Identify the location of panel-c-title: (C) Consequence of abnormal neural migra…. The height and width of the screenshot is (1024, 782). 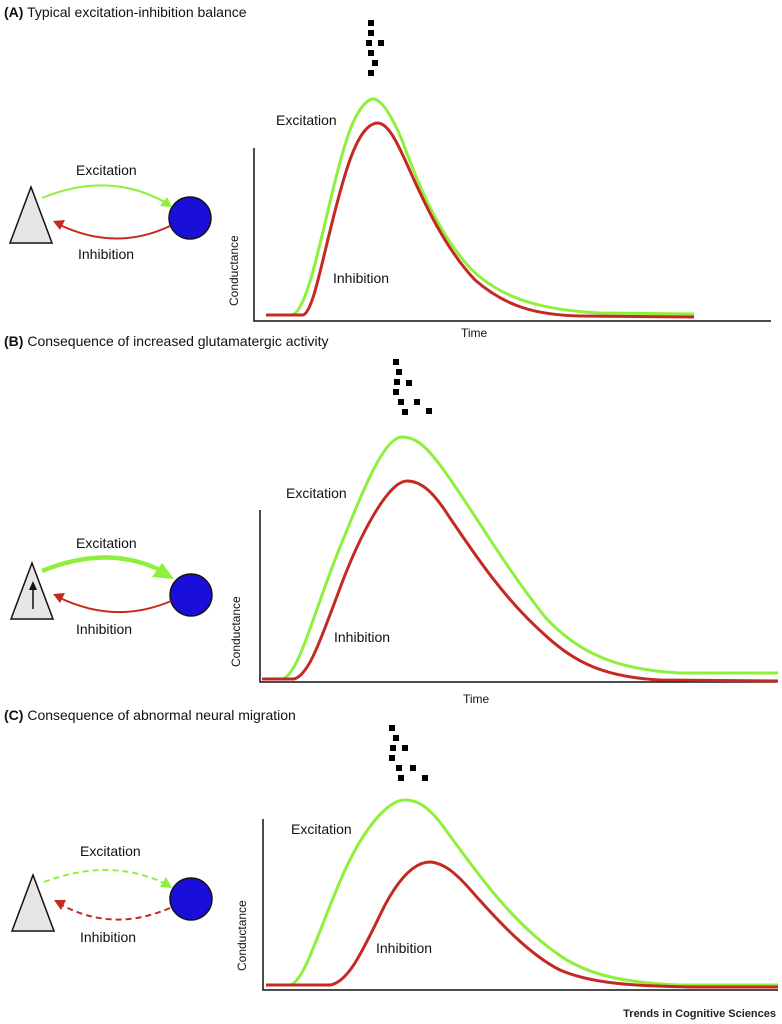
(150, 715).